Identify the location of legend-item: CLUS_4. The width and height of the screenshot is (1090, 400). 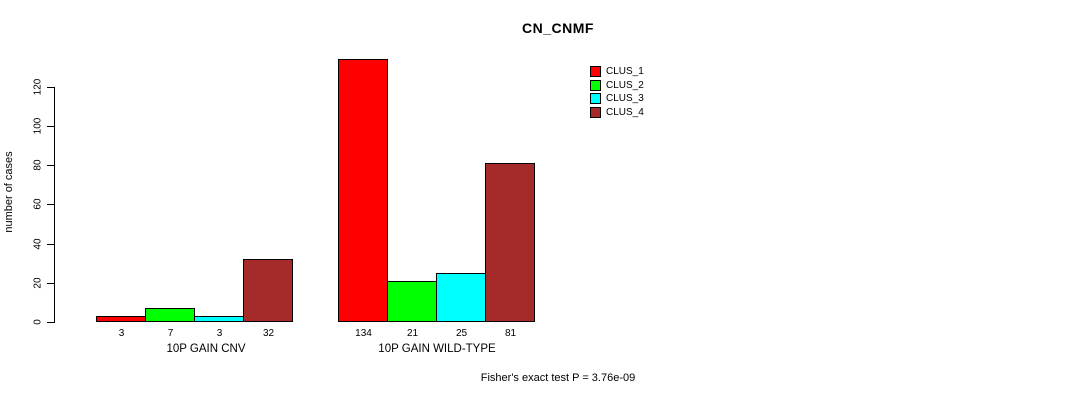
(617, 112).